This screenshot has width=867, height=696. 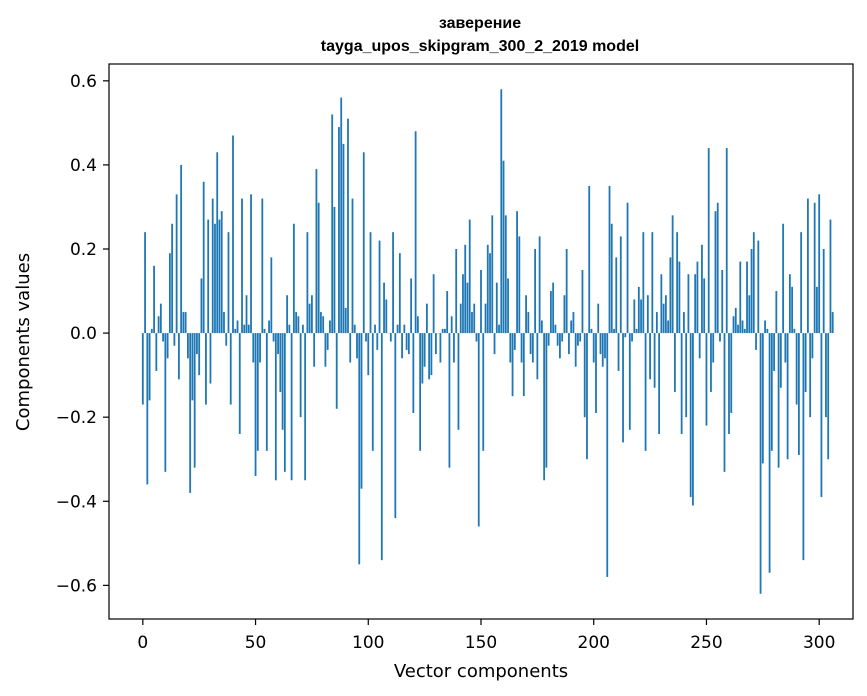 I want to click on x-tick-label: 250, so click(x=706, y=643).